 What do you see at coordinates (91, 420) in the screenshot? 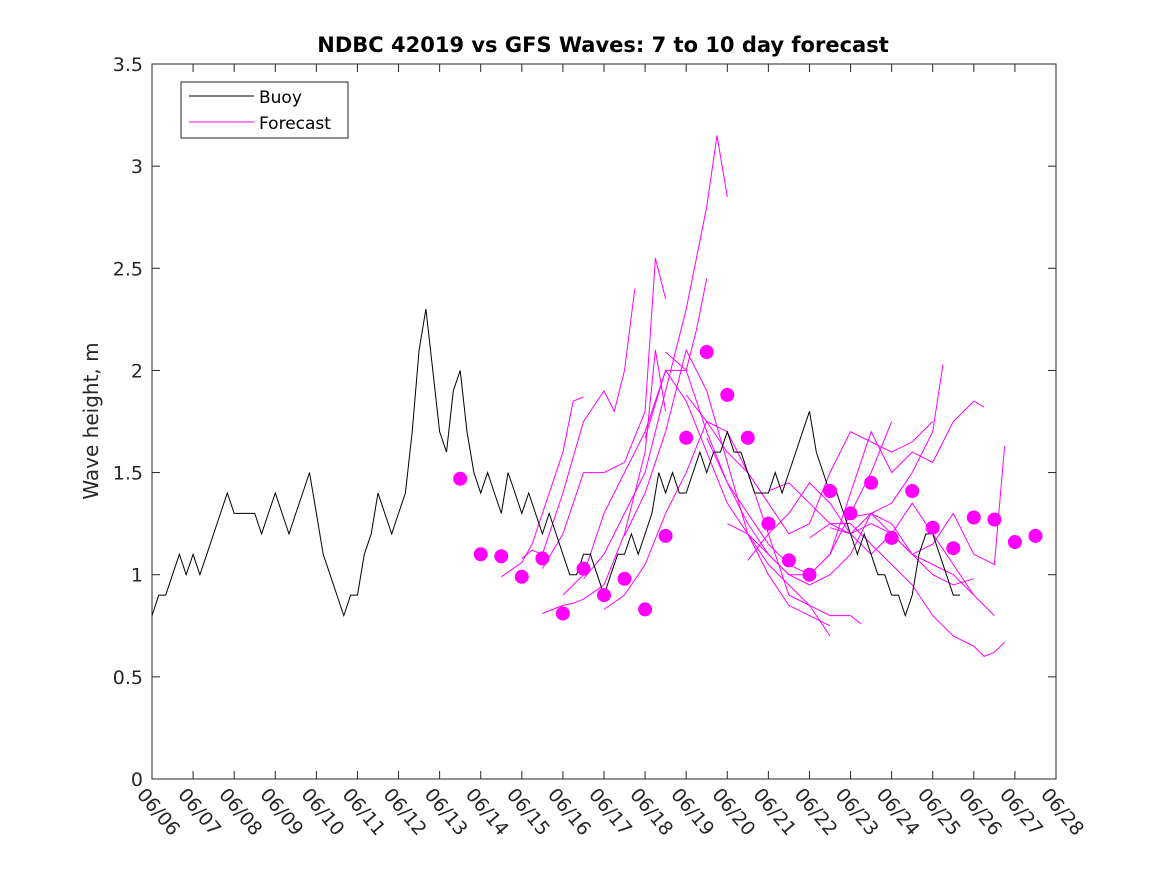
I see `y-axis-label: Wave height, m` at bounding box center [91, 420].